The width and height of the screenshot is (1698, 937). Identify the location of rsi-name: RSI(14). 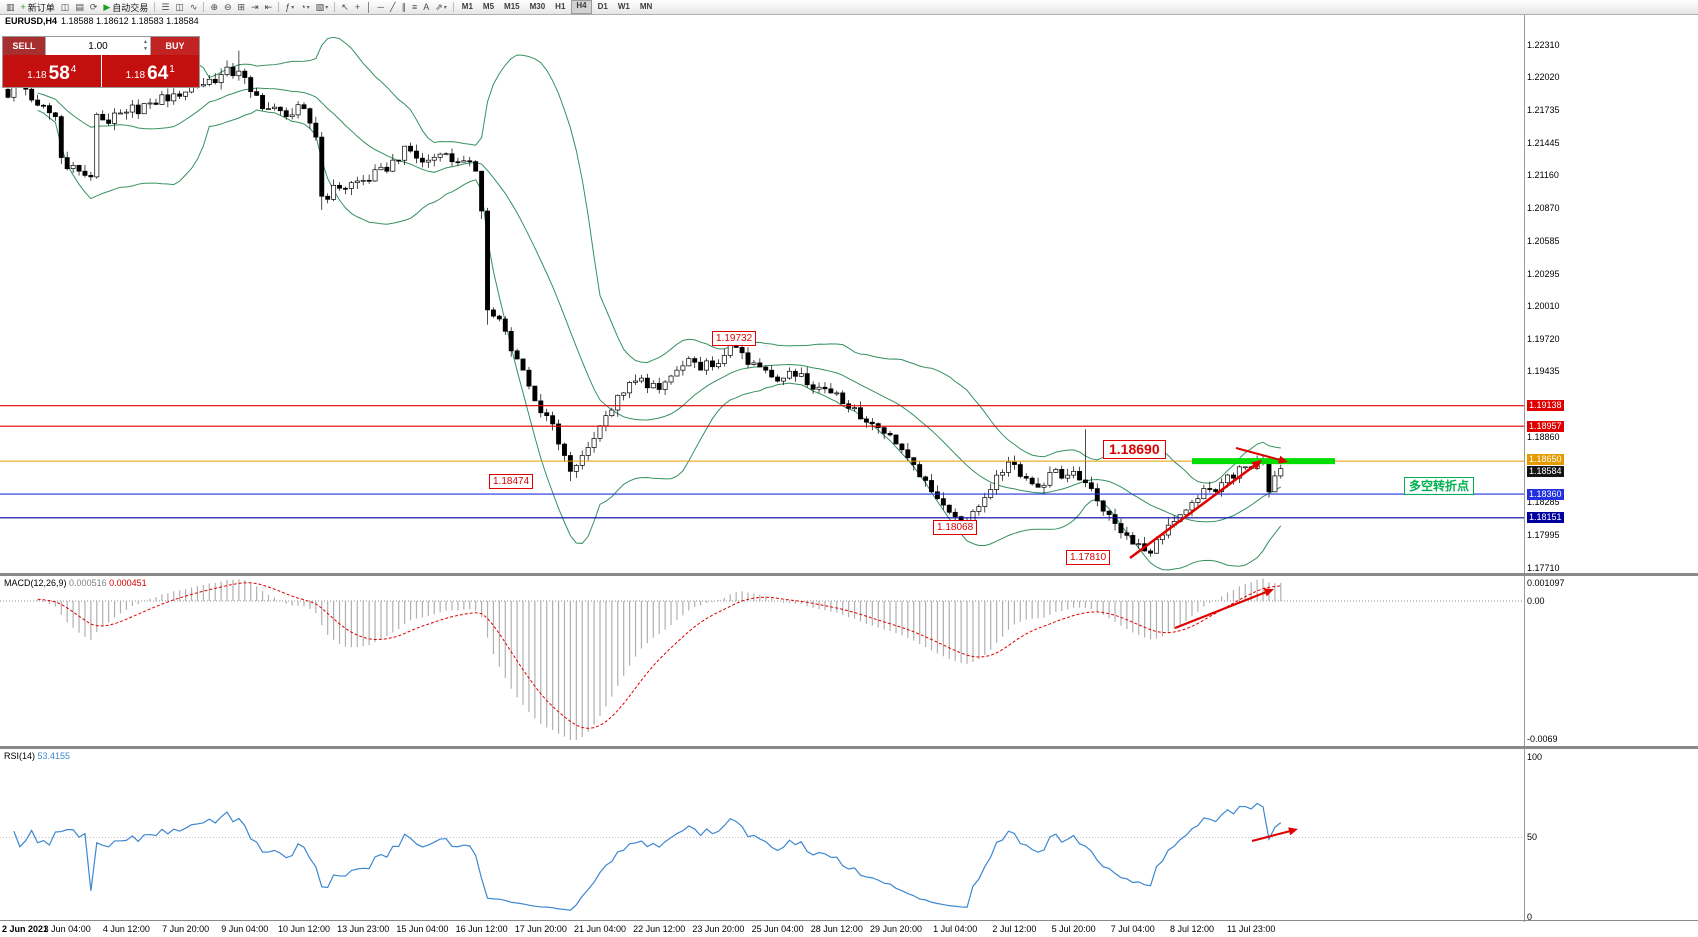
(20, 756).